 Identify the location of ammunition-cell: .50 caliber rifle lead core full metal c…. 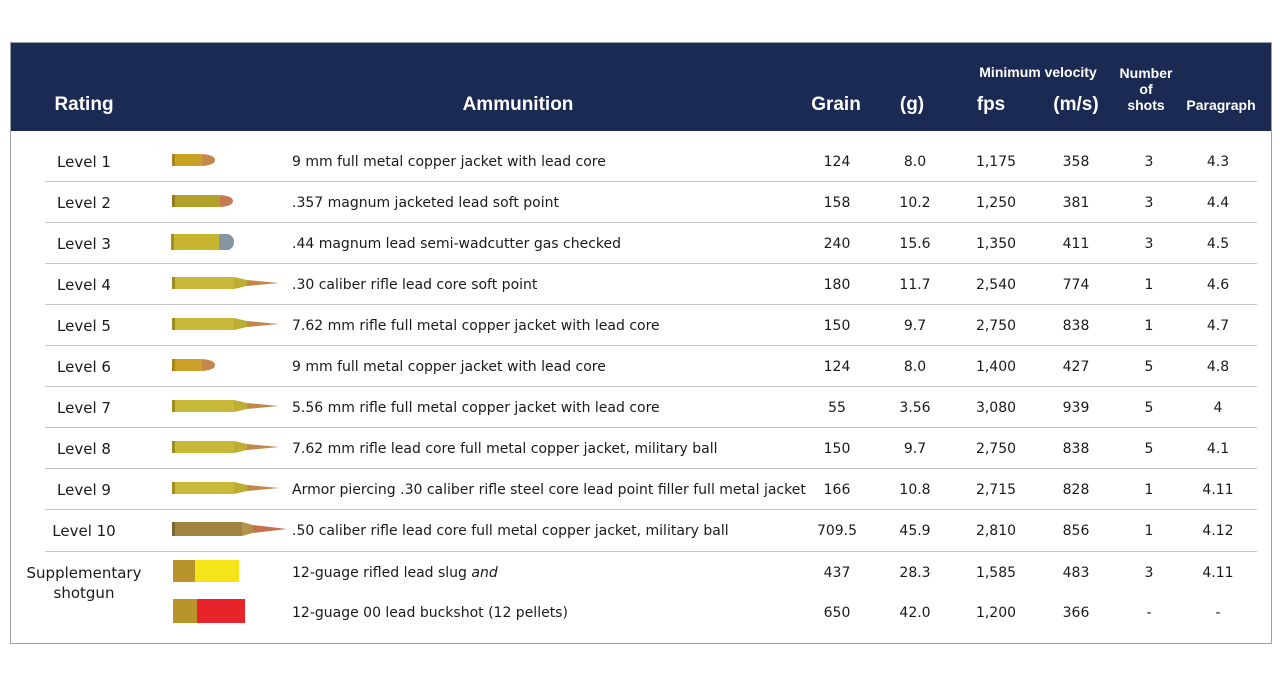
(510, 531).